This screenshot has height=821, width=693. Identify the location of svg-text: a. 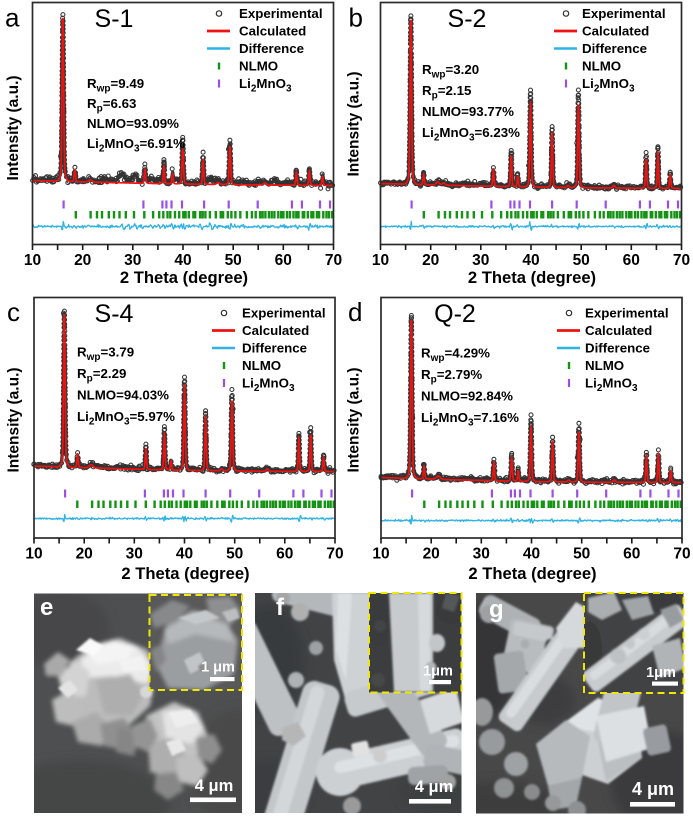
(12, 18).